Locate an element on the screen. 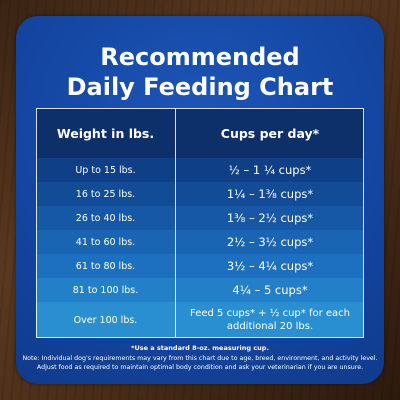 The height and width of the screenshot is (400, 400). weight-cell: 16 to 25 lbs. is located at coordinates (106, 194).